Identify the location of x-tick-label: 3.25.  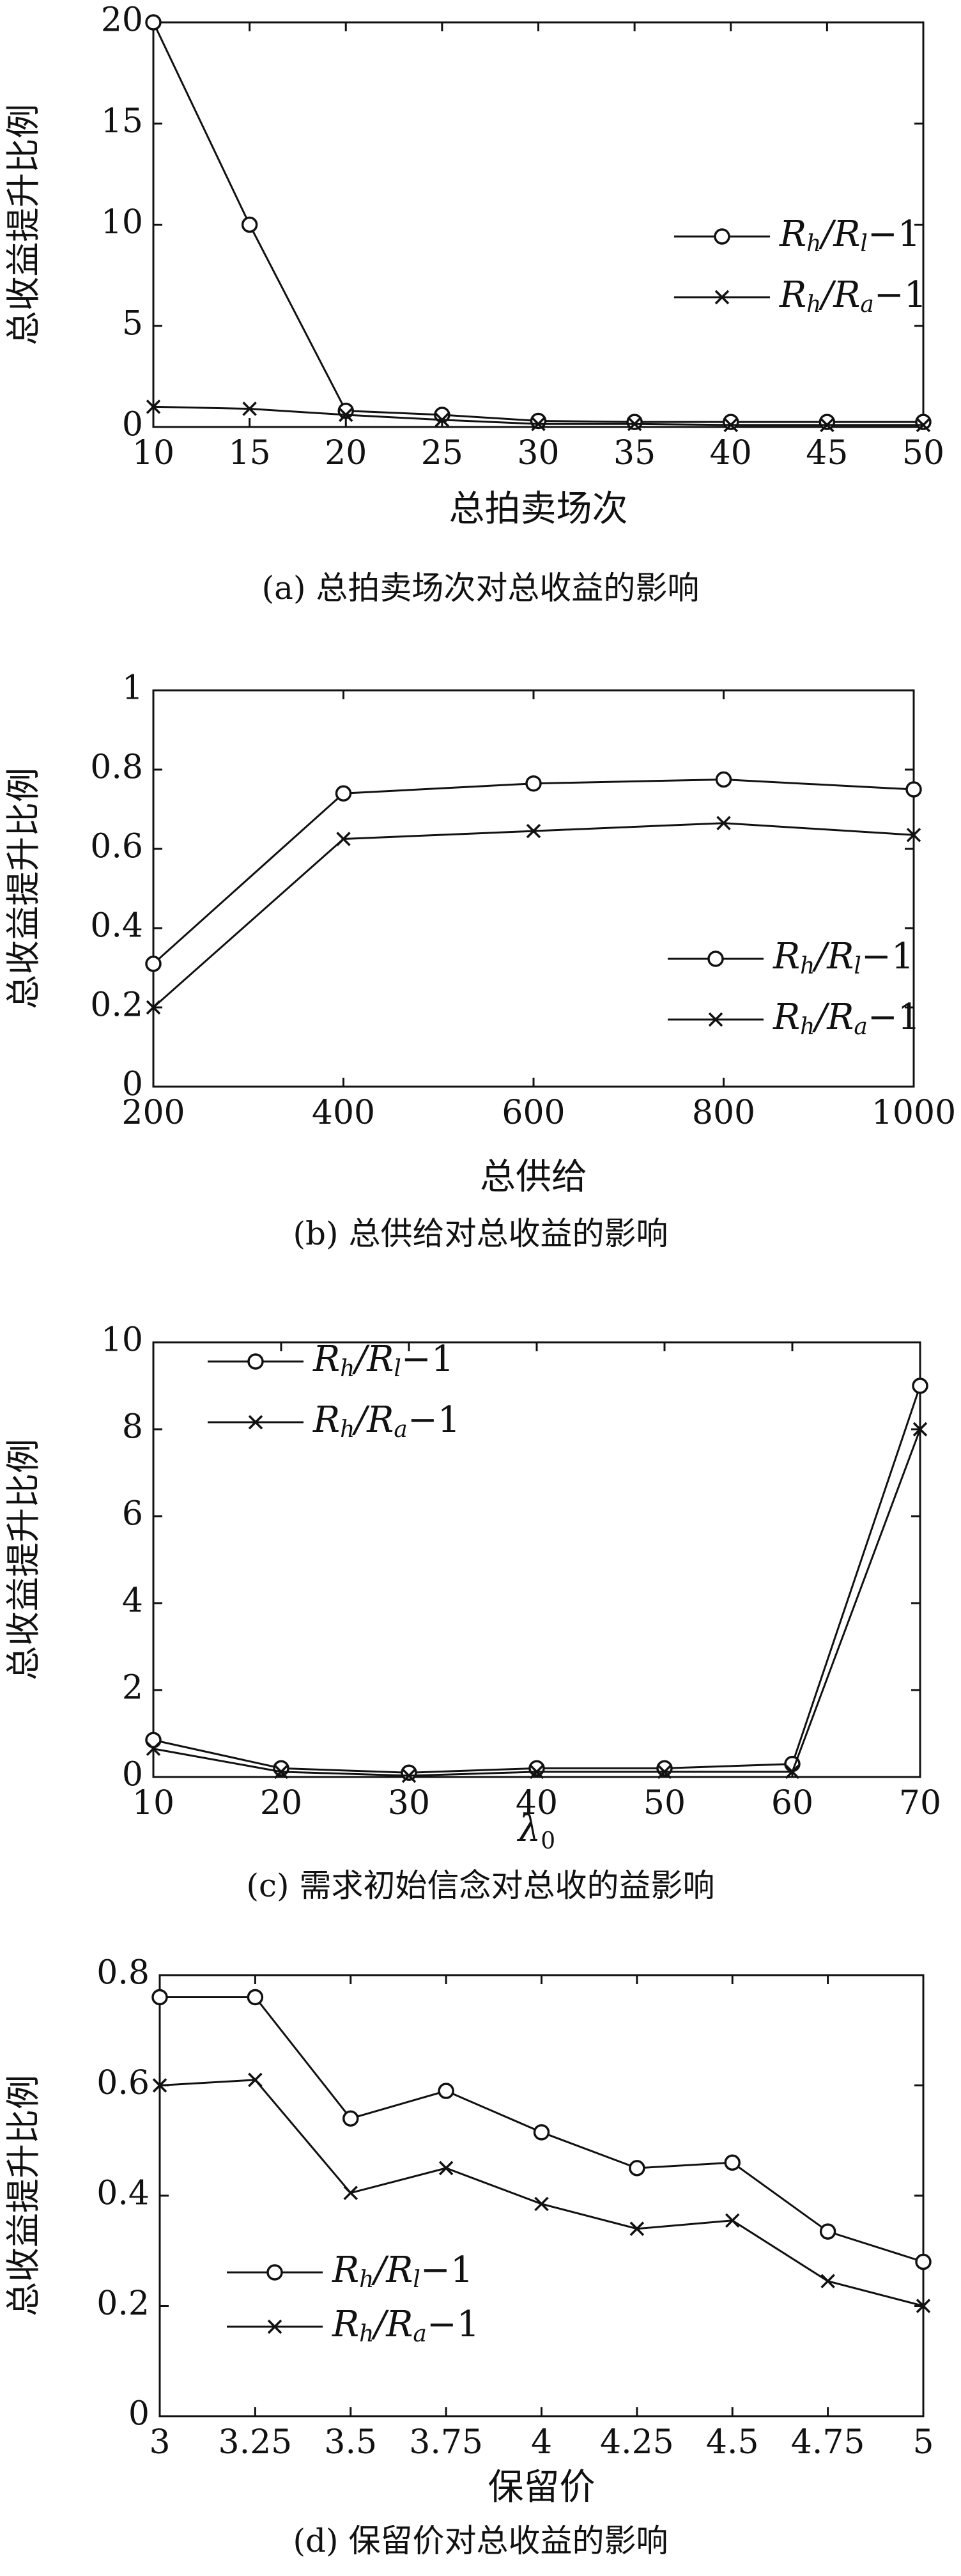
(255, 2442).